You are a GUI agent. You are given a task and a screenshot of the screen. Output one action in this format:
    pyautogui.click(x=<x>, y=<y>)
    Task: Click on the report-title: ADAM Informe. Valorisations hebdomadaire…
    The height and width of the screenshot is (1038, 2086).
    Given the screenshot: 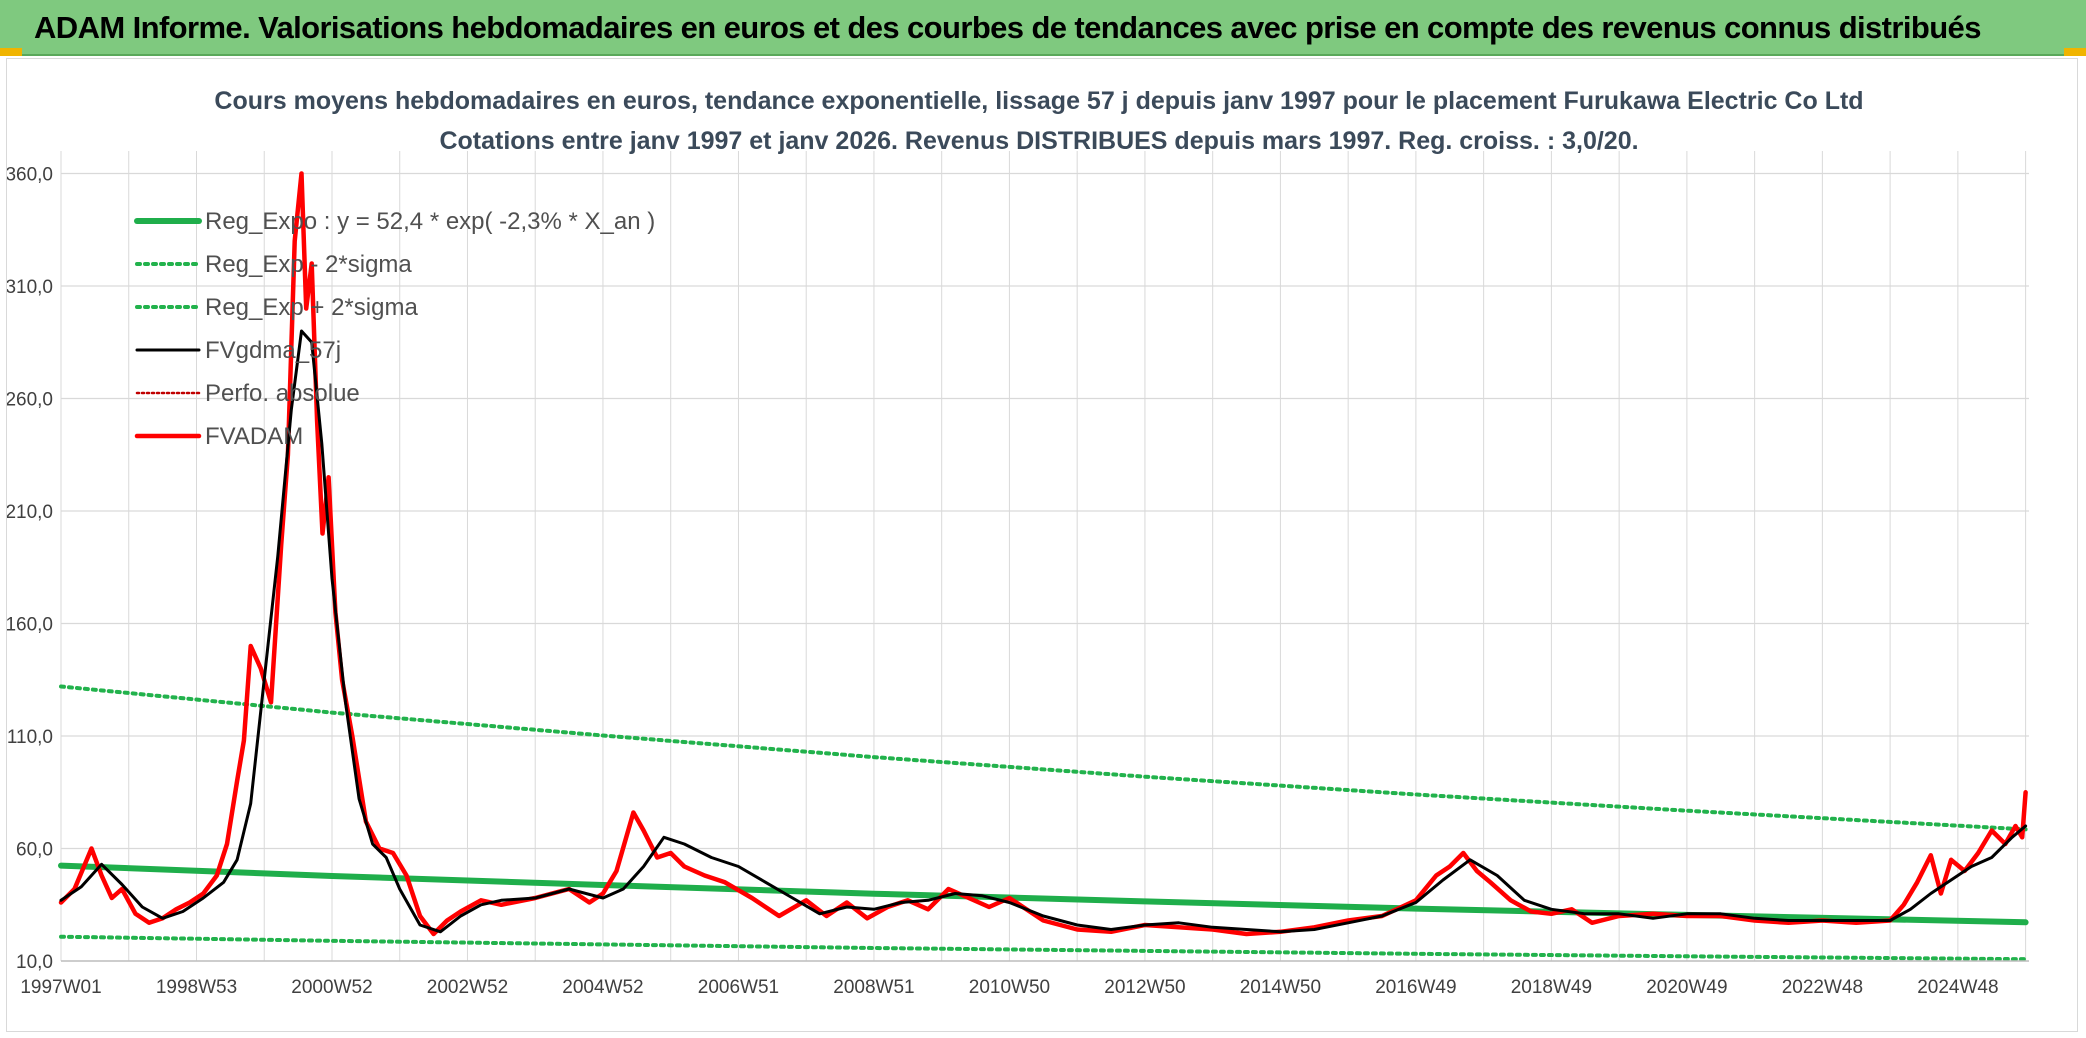 What is the action you would take?
    pyautogui.click(x=1007, y=27)
    